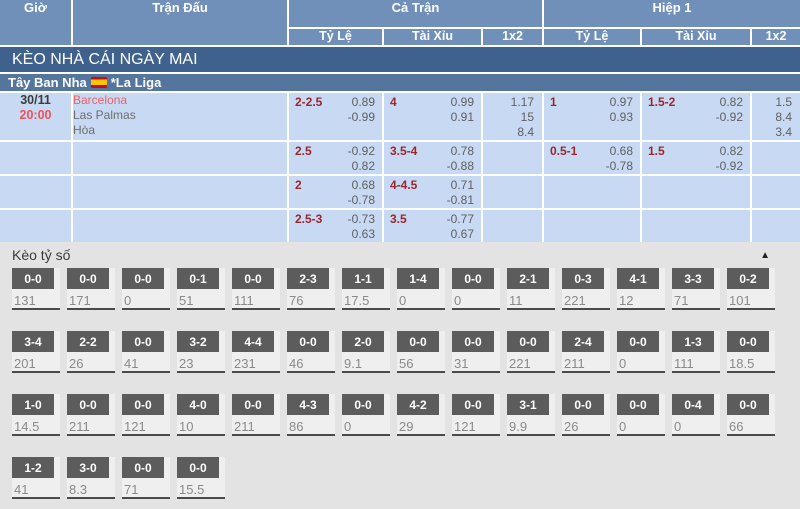  What do you see at coordinates (33, 467) in the screenshot?
I see `score-button: 1-2` at bounding box center [33, 467].